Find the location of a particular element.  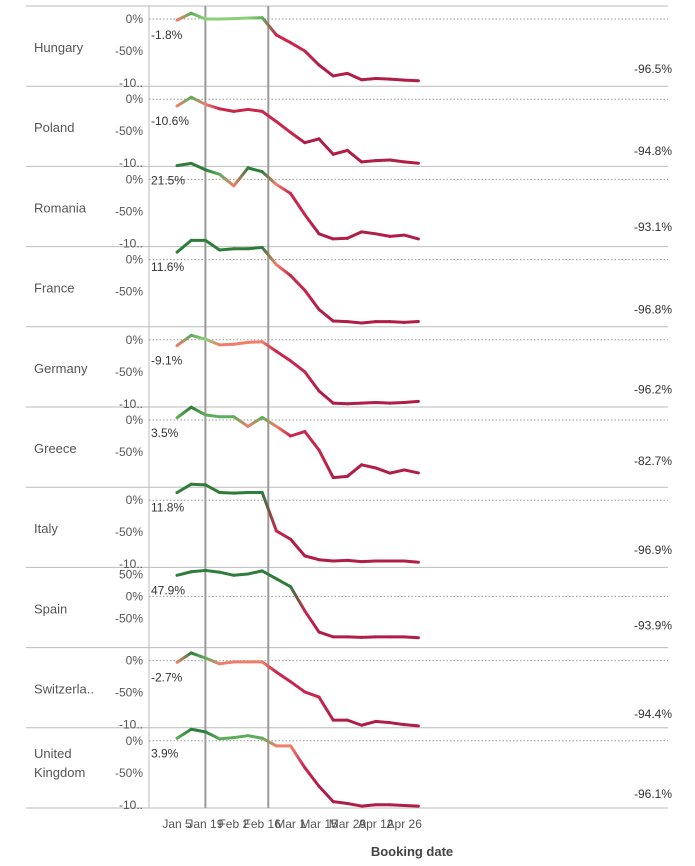

series-line-greece is located at coordinates (297, 442).